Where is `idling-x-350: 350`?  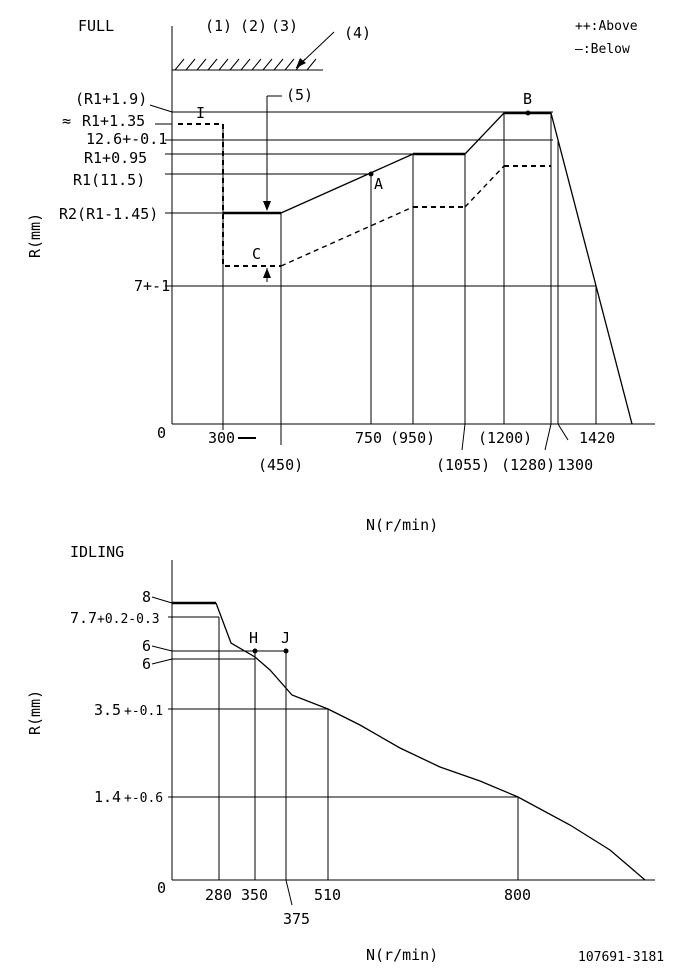 idling-x-350: 350 is located at coordinates (254, 895).